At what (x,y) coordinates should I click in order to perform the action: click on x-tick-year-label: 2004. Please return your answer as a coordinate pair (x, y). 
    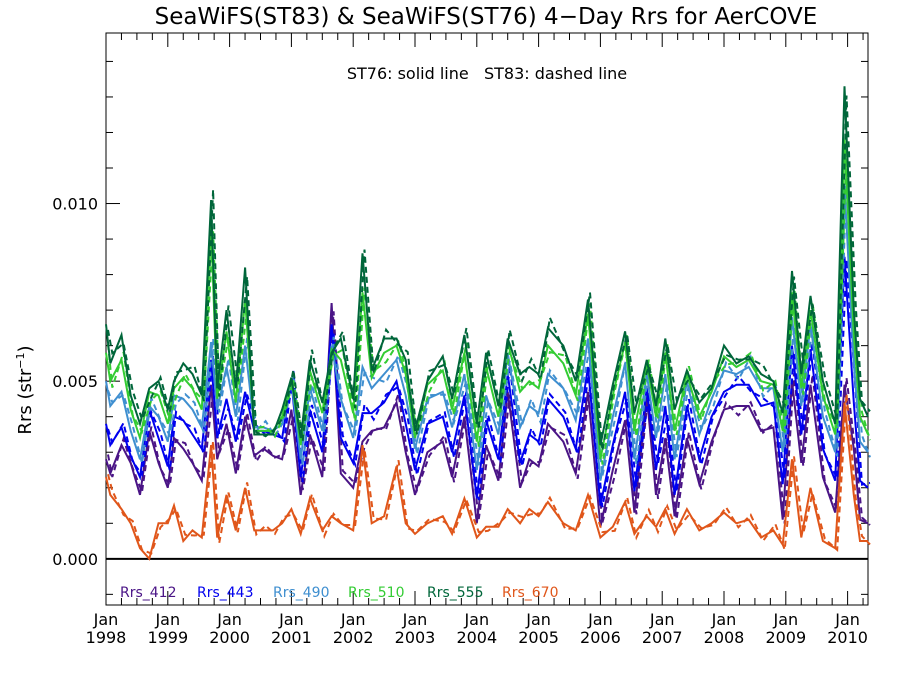
    Looking at the image, I should click on (476, 637).